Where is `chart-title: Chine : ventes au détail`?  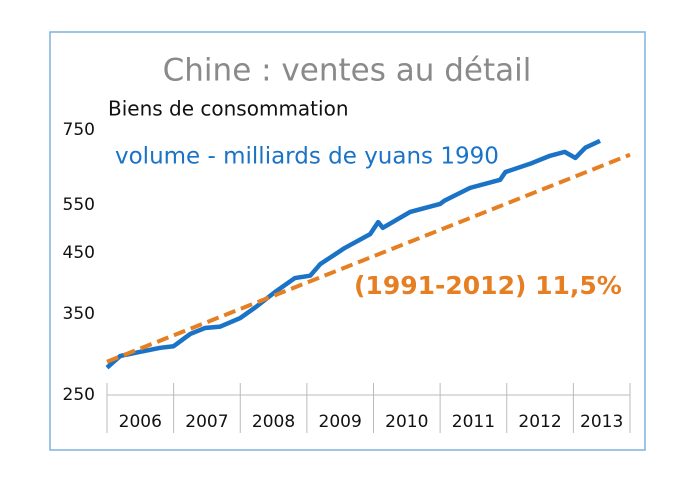 chart-title: Chine : ventes au détail is located at coordinates (347, 71).